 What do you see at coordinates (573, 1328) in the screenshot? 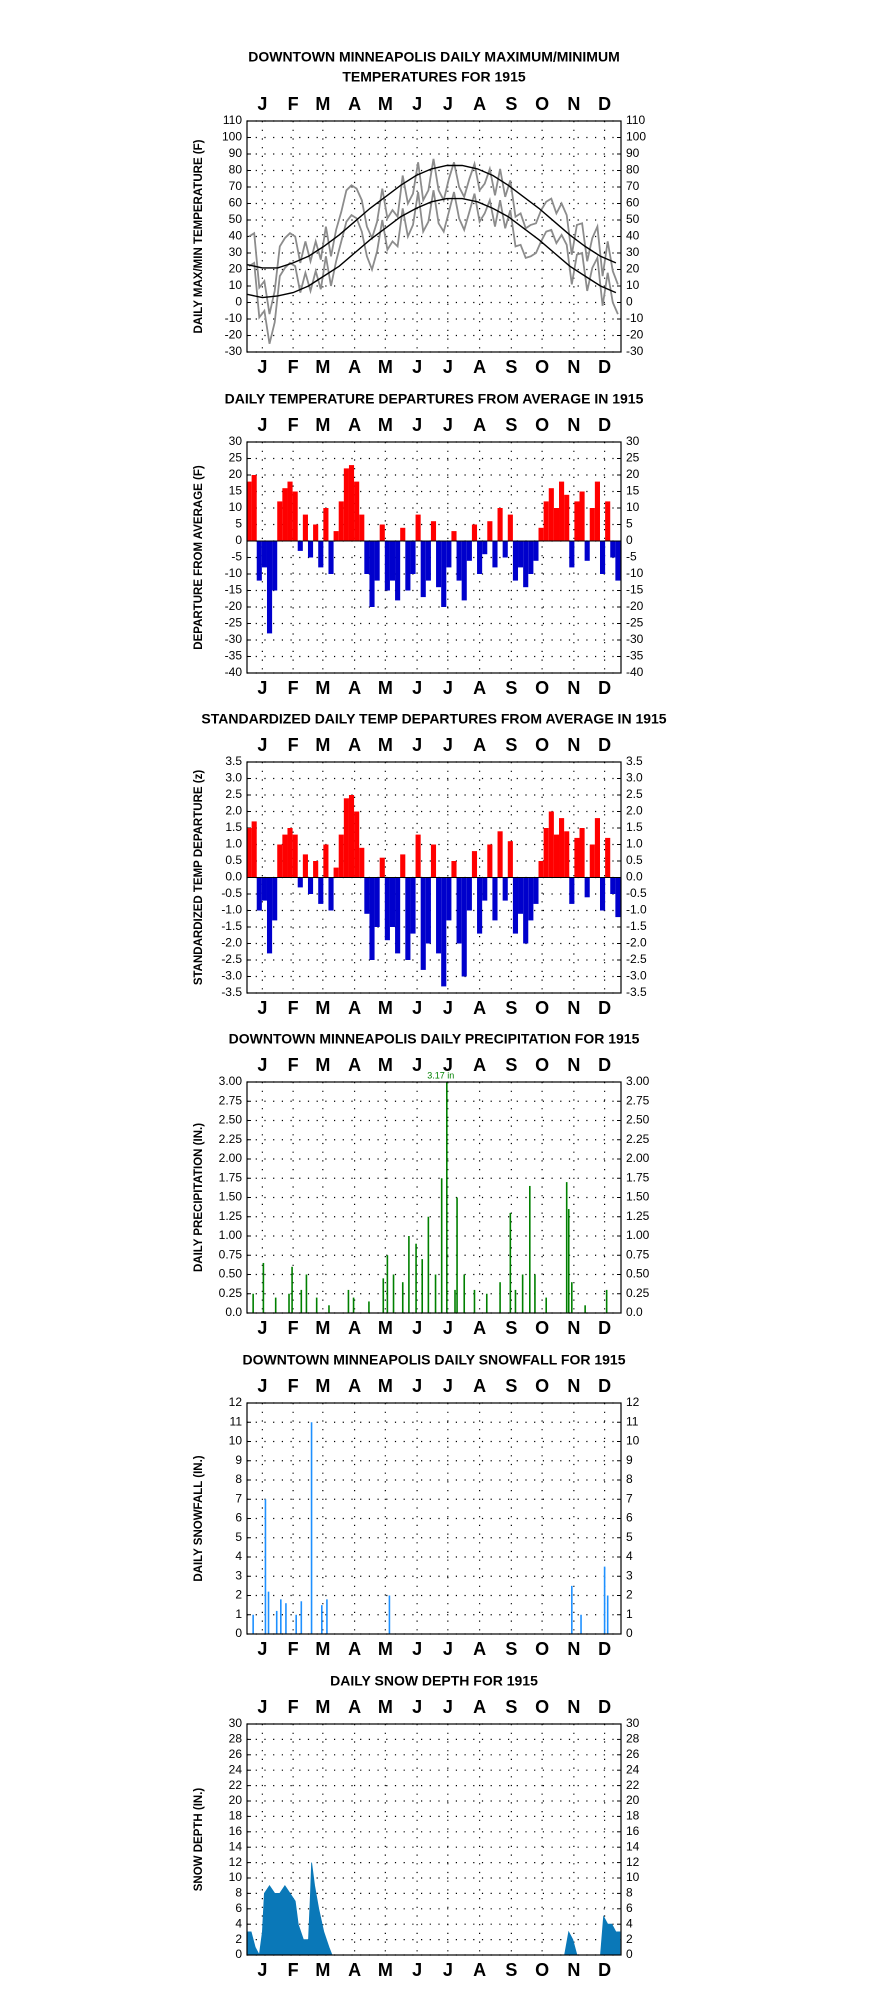
I see `x-tick-label: N` at bounding box center [573, 1328].